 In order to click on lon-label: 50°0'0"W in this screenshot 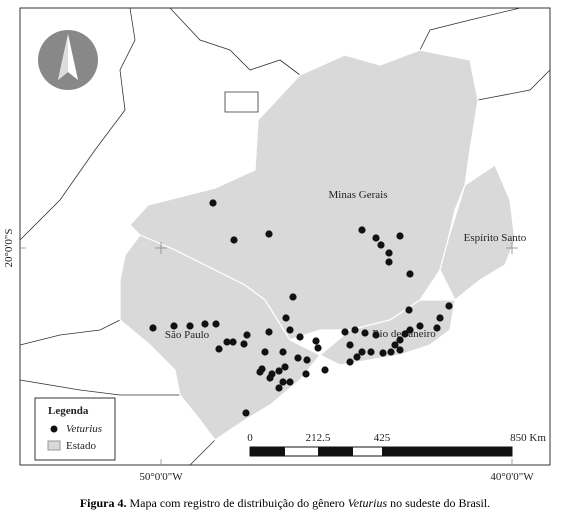, I will do `click(161, 477)`.